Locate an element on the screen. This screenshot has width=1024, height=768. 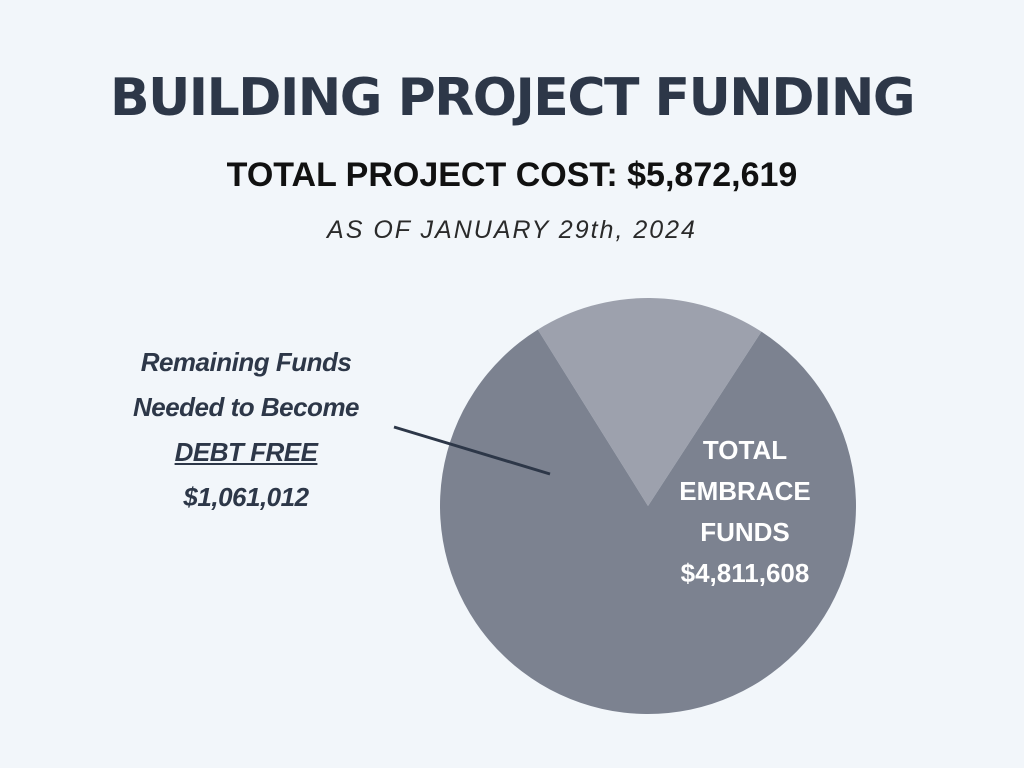
embrace-value-label: $4,811,608 is located at coordinates (745, 573).